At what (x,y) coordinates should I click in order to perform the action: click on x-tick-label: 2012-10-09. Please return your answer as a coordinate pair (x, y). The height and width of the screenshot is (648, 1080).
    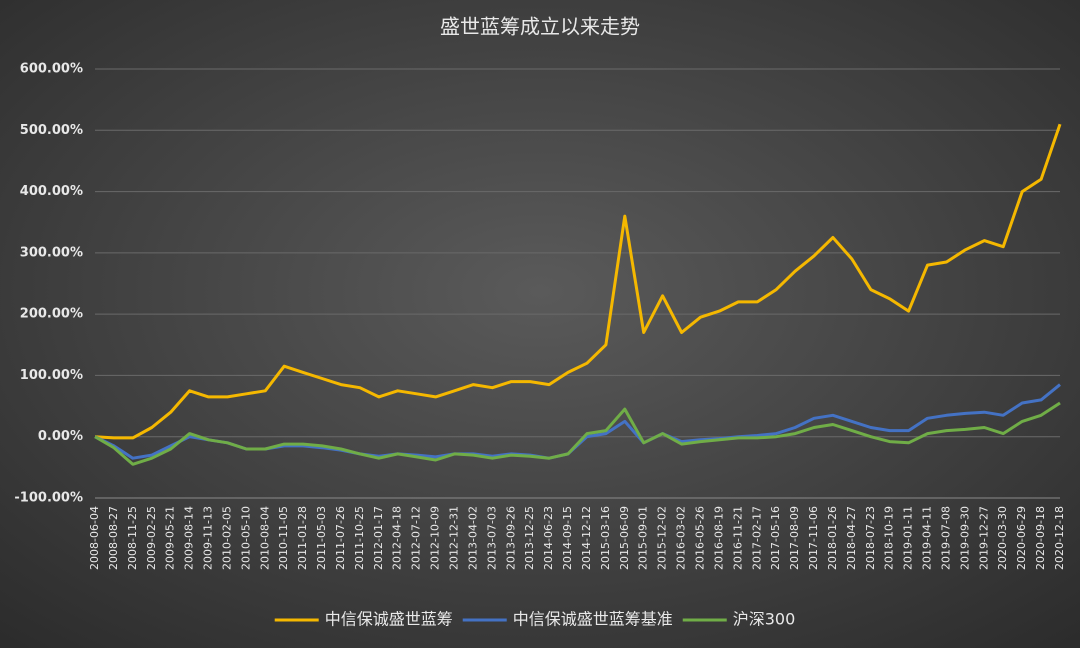
    Looking at the image, I should click on (435, 538).